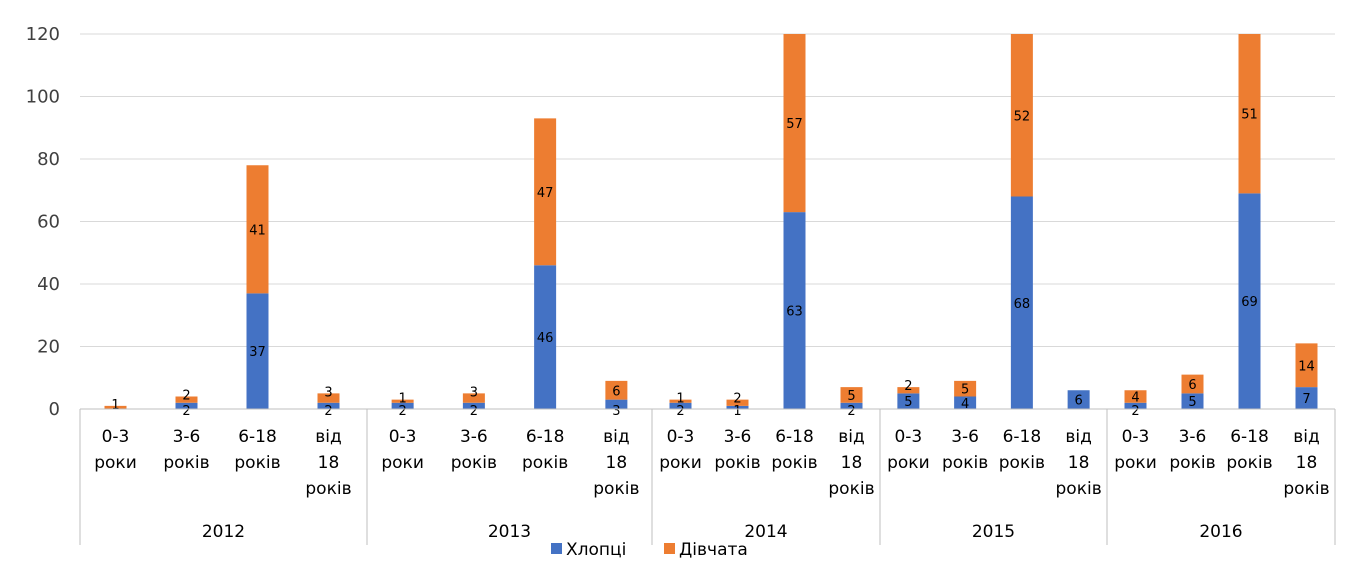 This screenshot has height=561, width=1349. What do you see at coordinates (1249, 302) in the screenshot?
I see `data-label: 69` at bounding box center [1249, 302].